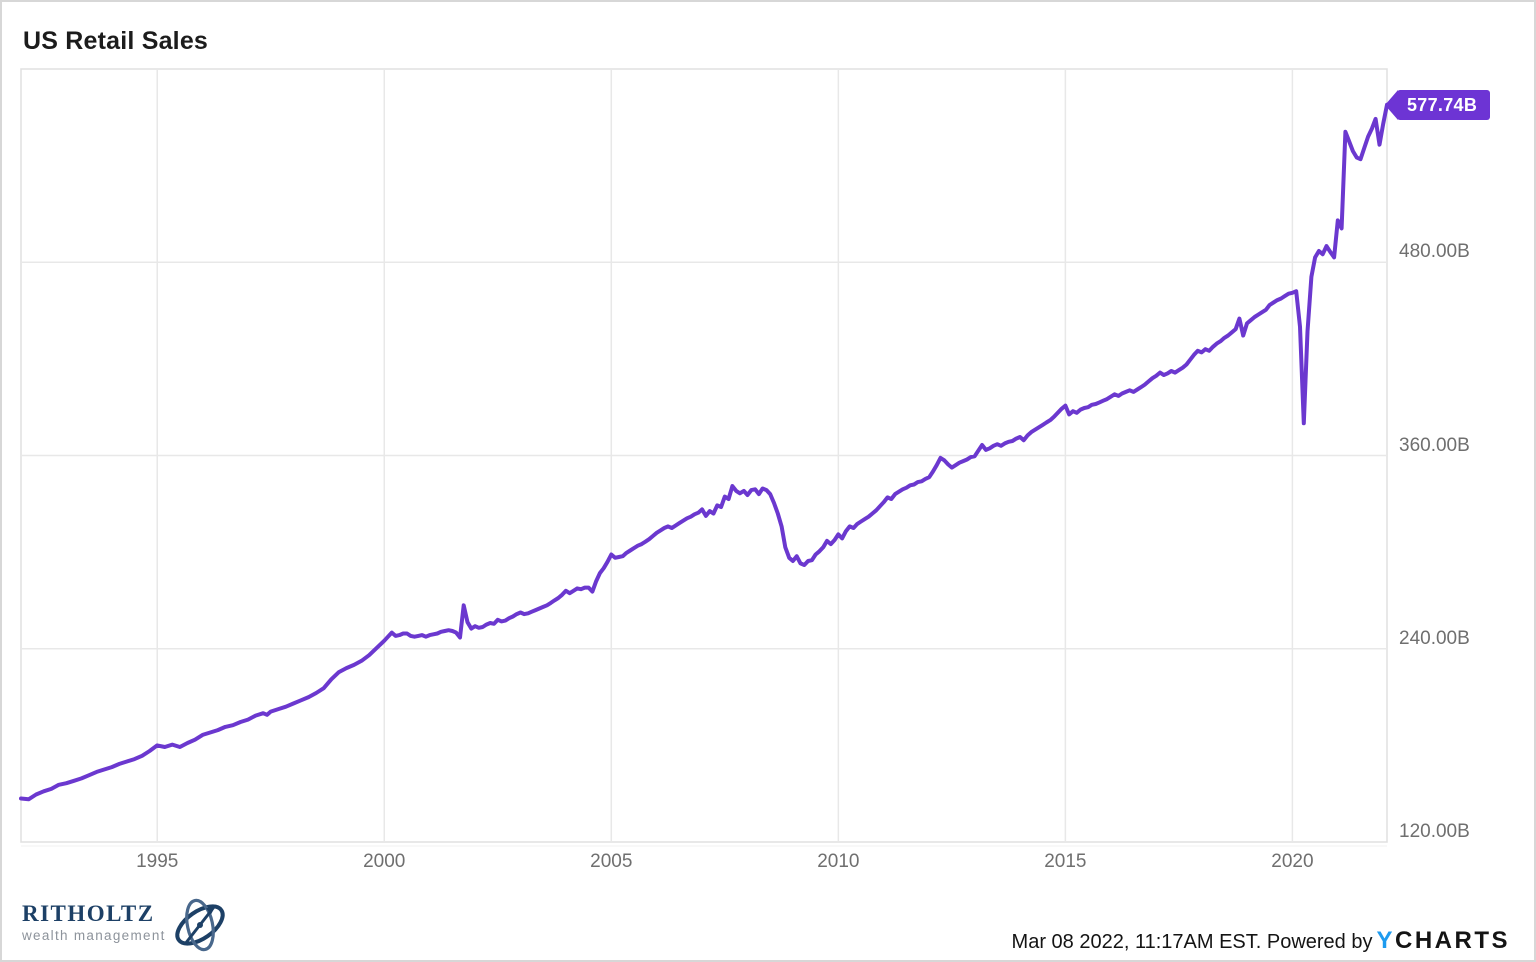 Image resolution: width=1536 pixels, height=962 pixels. What do you see at coordinates (116, 41) in the screenshot?
I see `chart-title: US Retail Sales` at bounding box center [116, 41].